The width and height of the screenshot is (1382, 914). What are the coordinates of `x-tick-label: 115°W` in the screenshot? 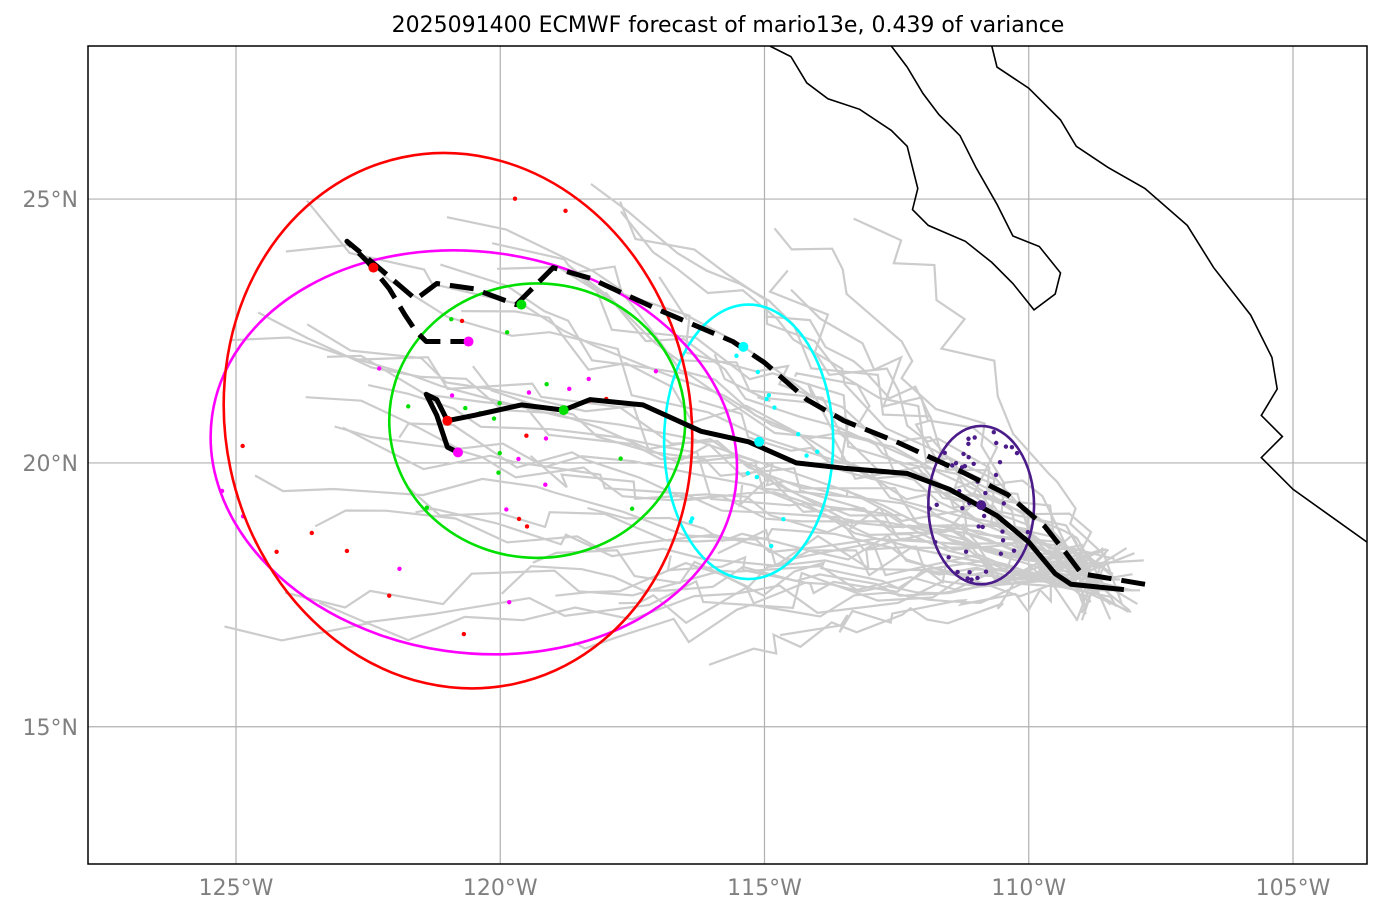 It's located at (764, 888).